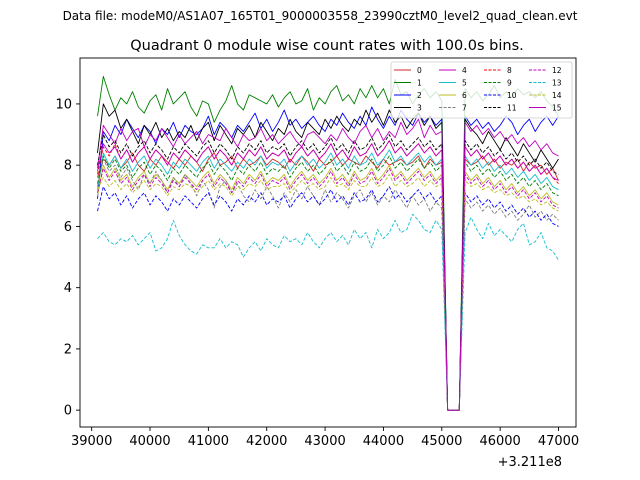 The image size is (640, 480). Describe the element at coordinates (557, 70) in the screenshot. I see `legend-label-12: 12` at that location.